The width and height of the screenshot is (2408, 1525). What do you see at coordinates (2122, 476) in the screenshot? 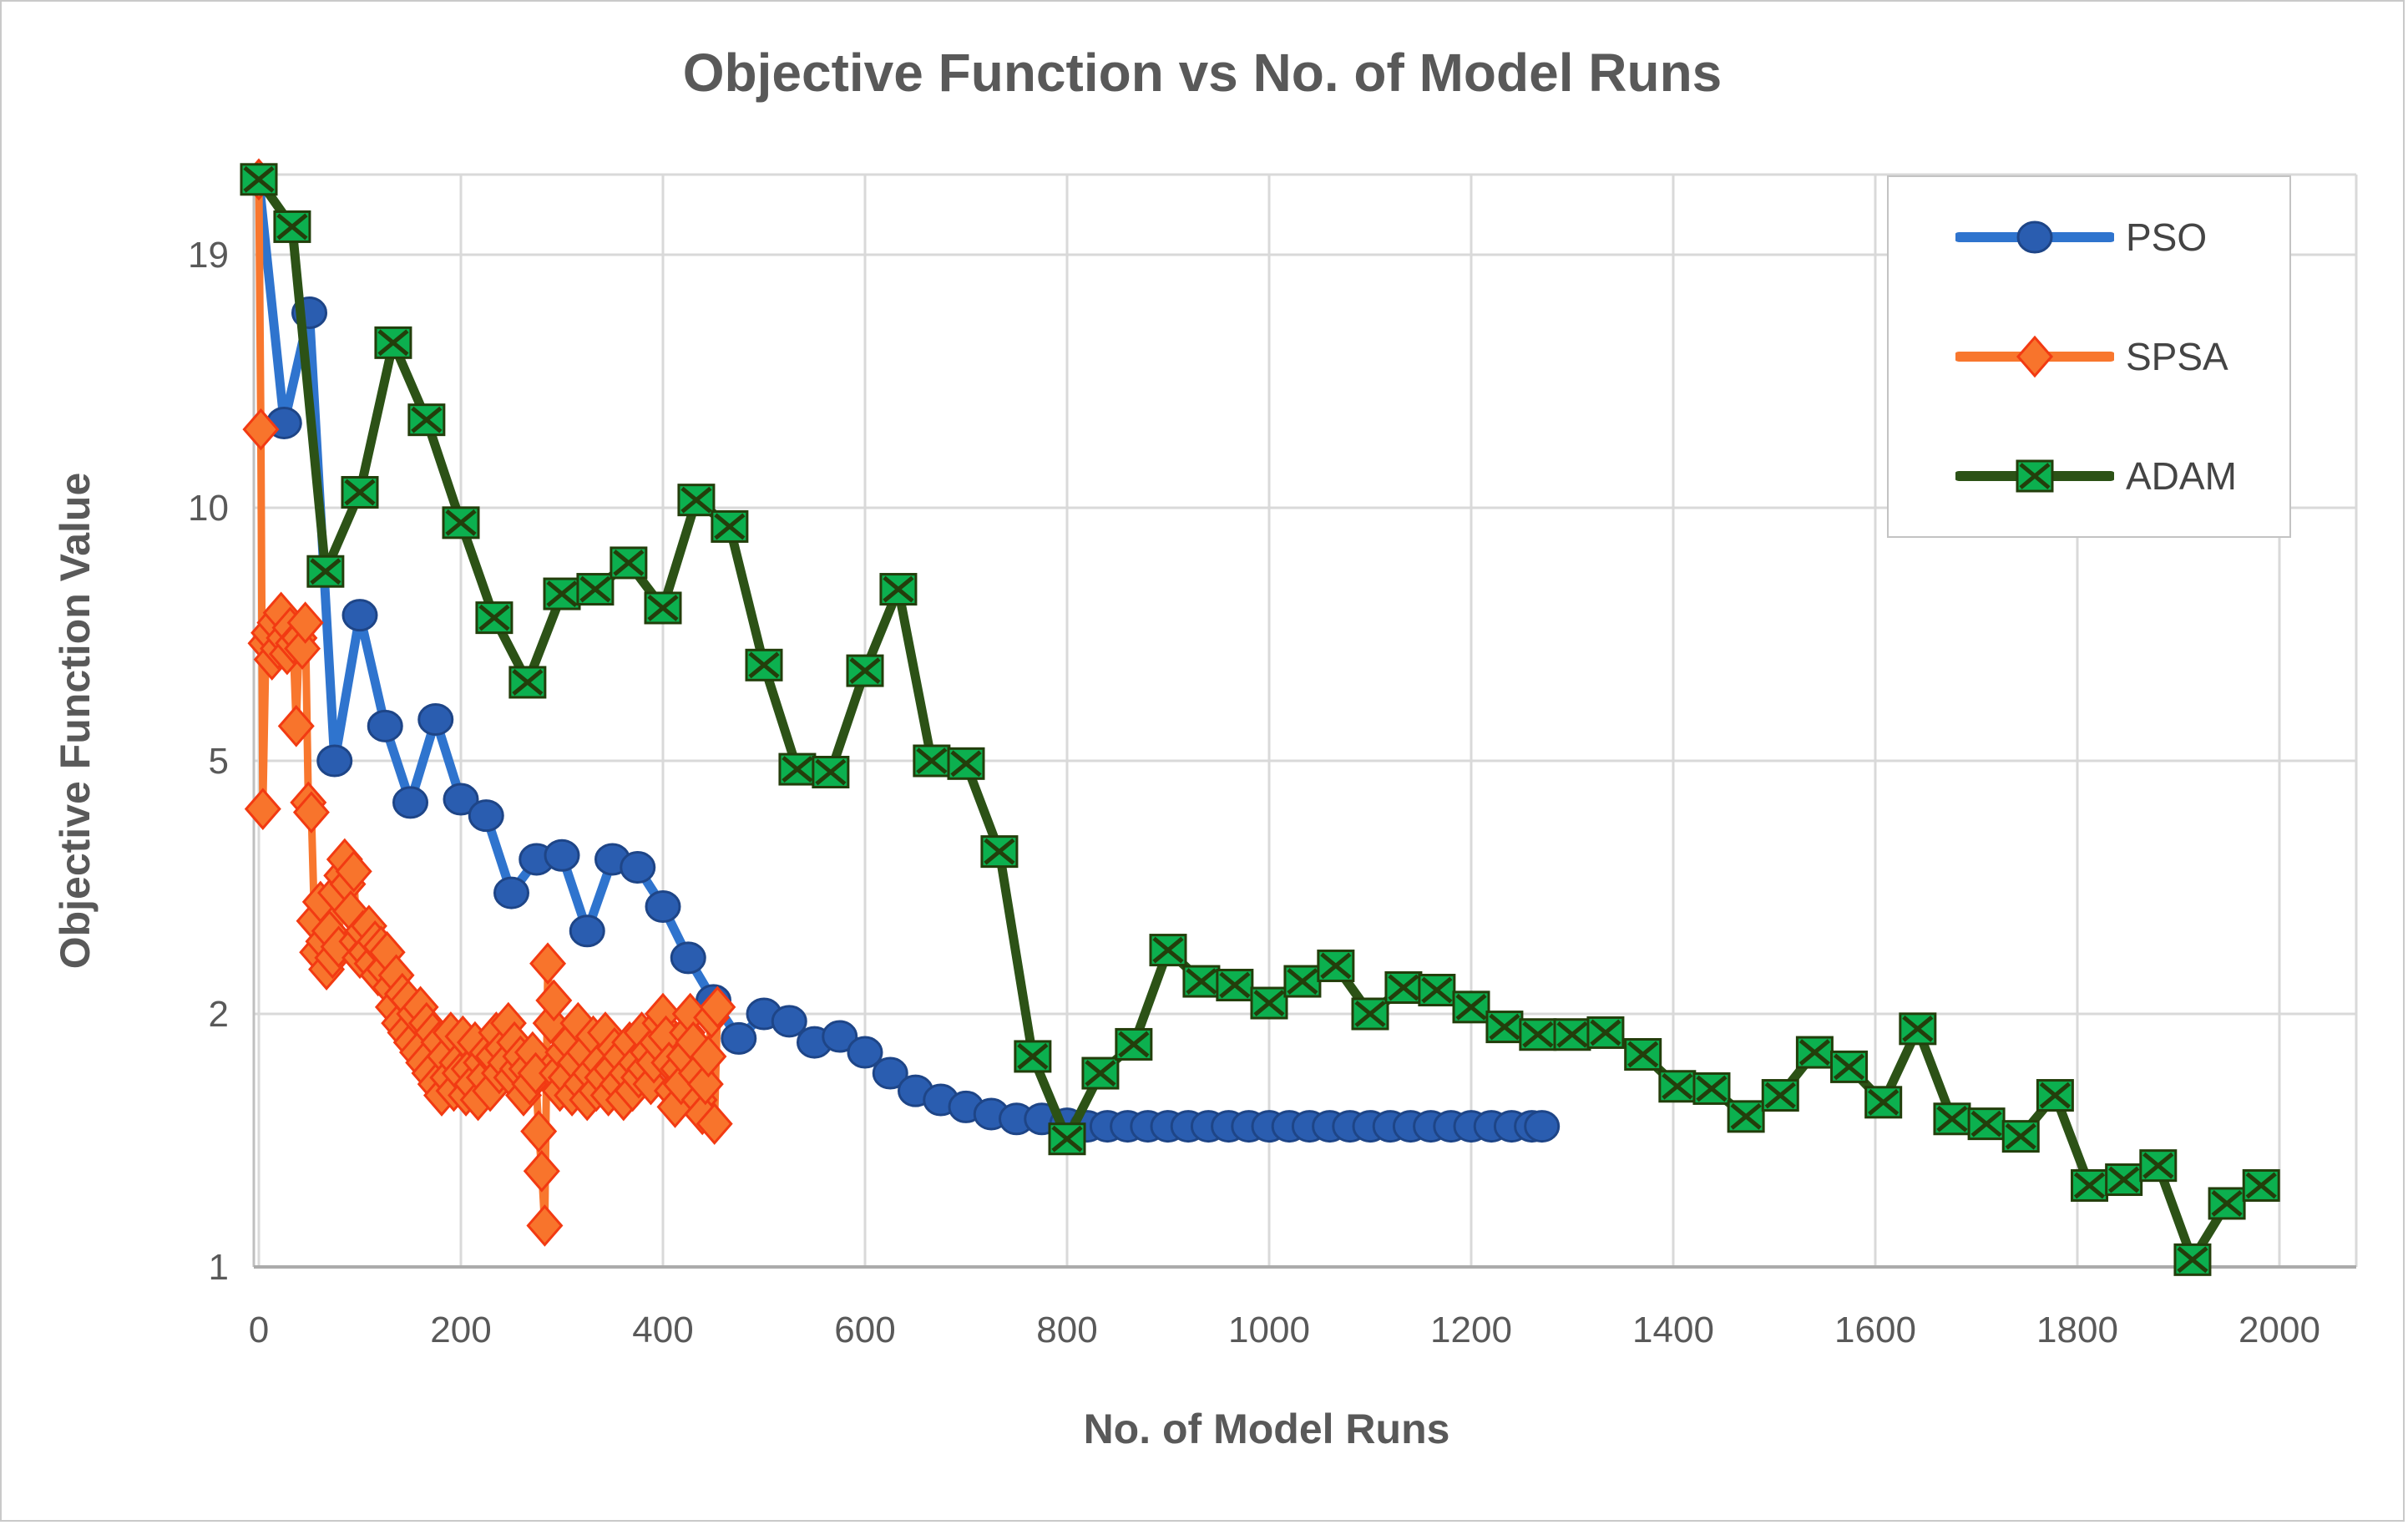
I see `legend-item-adam: ADAM` at bounding box center [2122, 476].